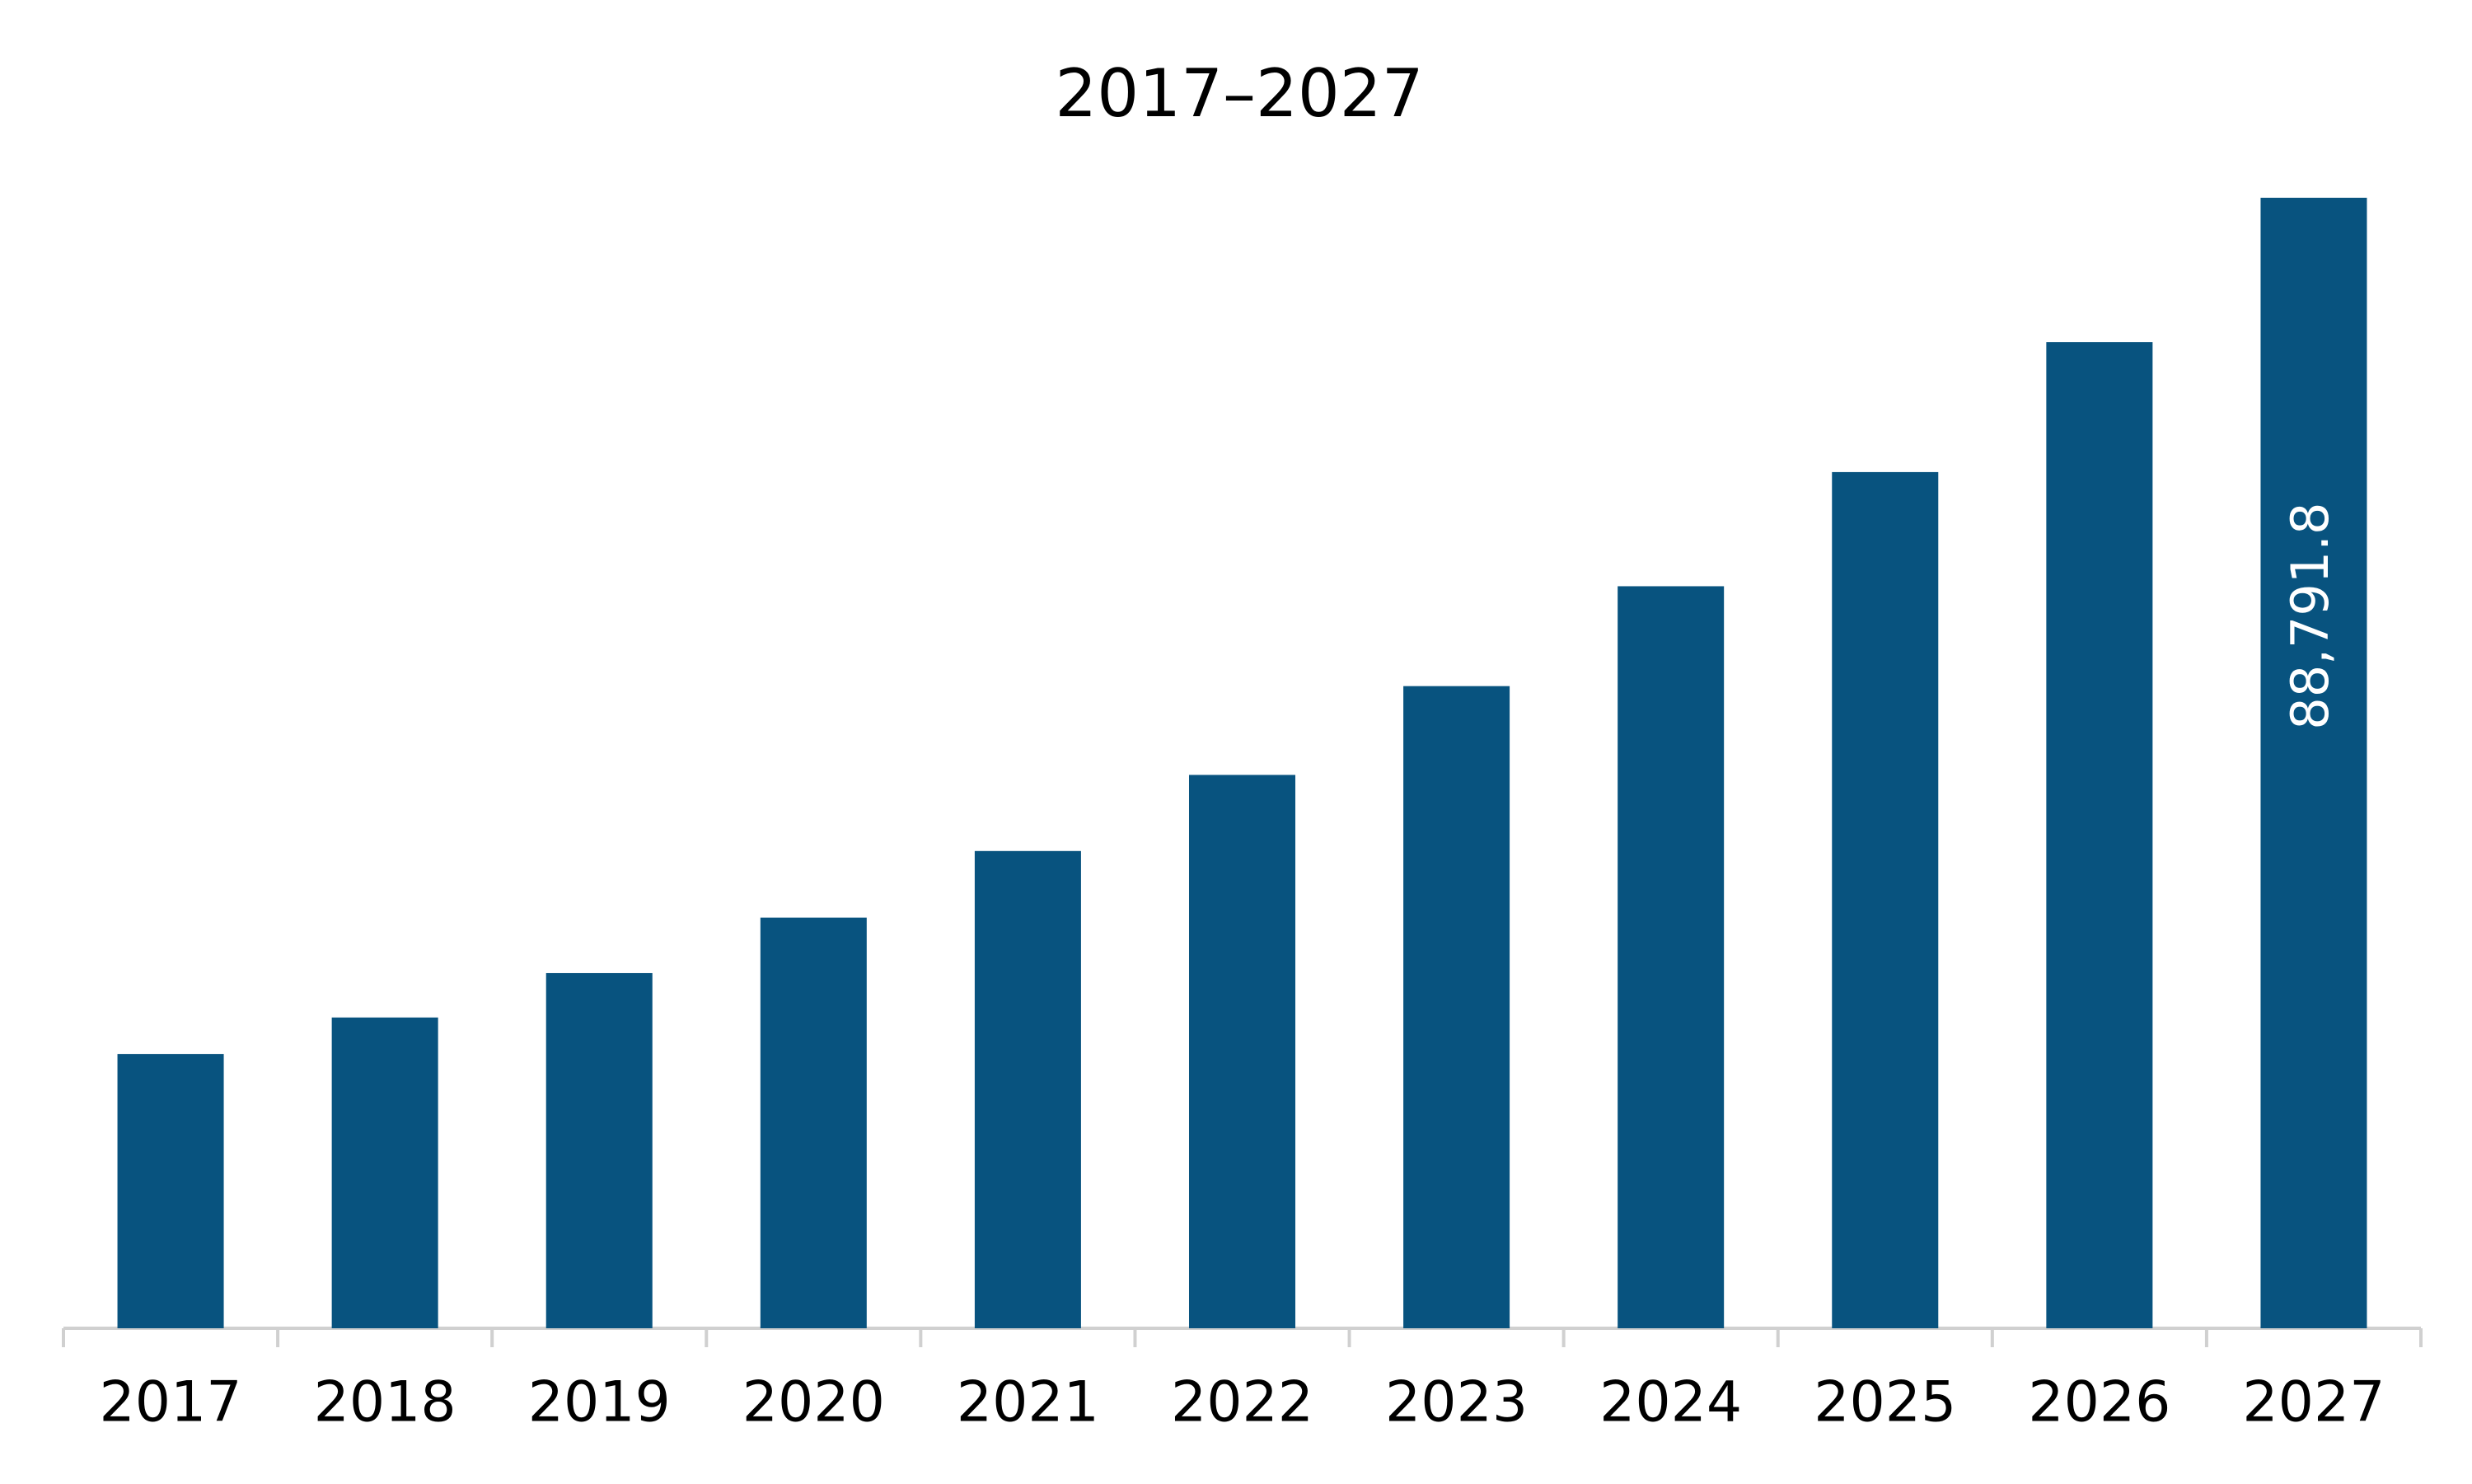 The width and height of the screenshot is (2472, 1484). I want to click on x-tick-label: 2024, so click(1670, 1402).